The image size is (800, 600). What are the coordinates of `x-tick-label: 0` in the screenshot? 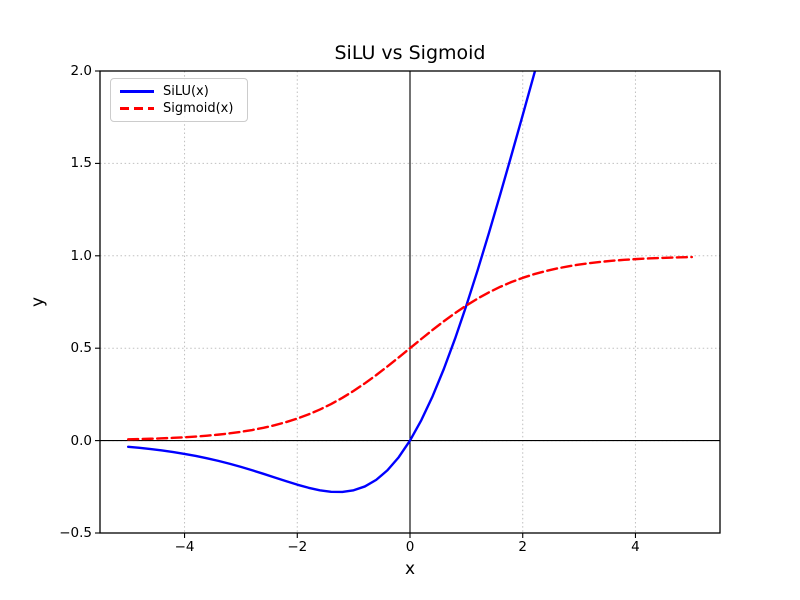 It's located at (410, 547).